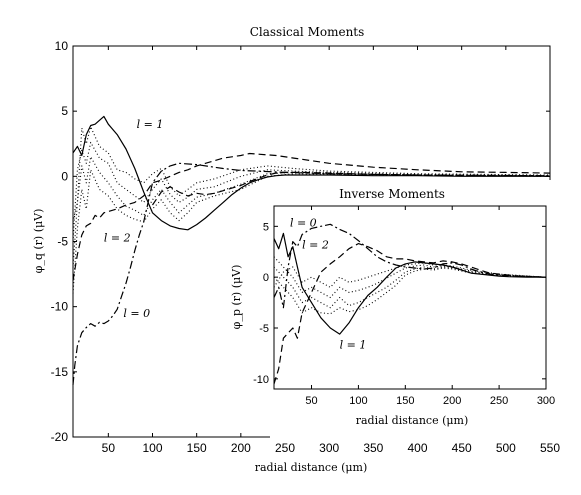 Image resolution: width=581 pixels, height=495 pixels. What do you see at coordinates (550, 448) in the screenshot?
I see `x-tick-label: 550` at bounding box center [550, 448].